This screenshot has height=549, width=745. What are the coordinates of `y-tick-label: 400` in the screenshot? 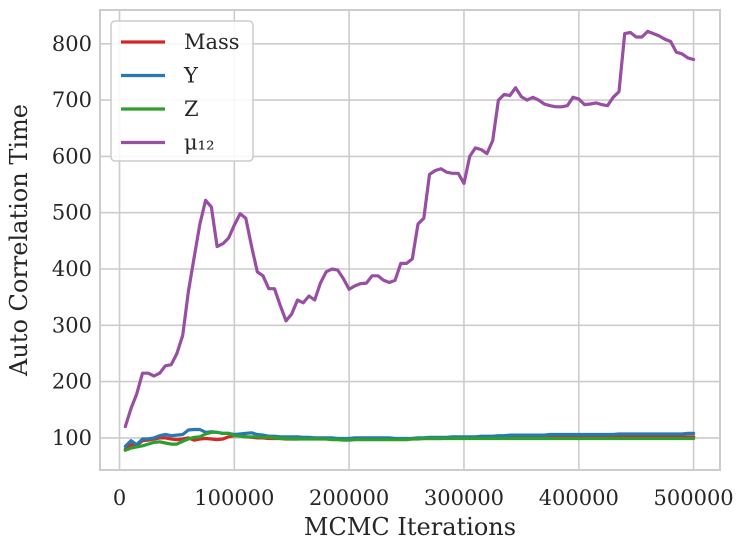 It's located at (72, 269).